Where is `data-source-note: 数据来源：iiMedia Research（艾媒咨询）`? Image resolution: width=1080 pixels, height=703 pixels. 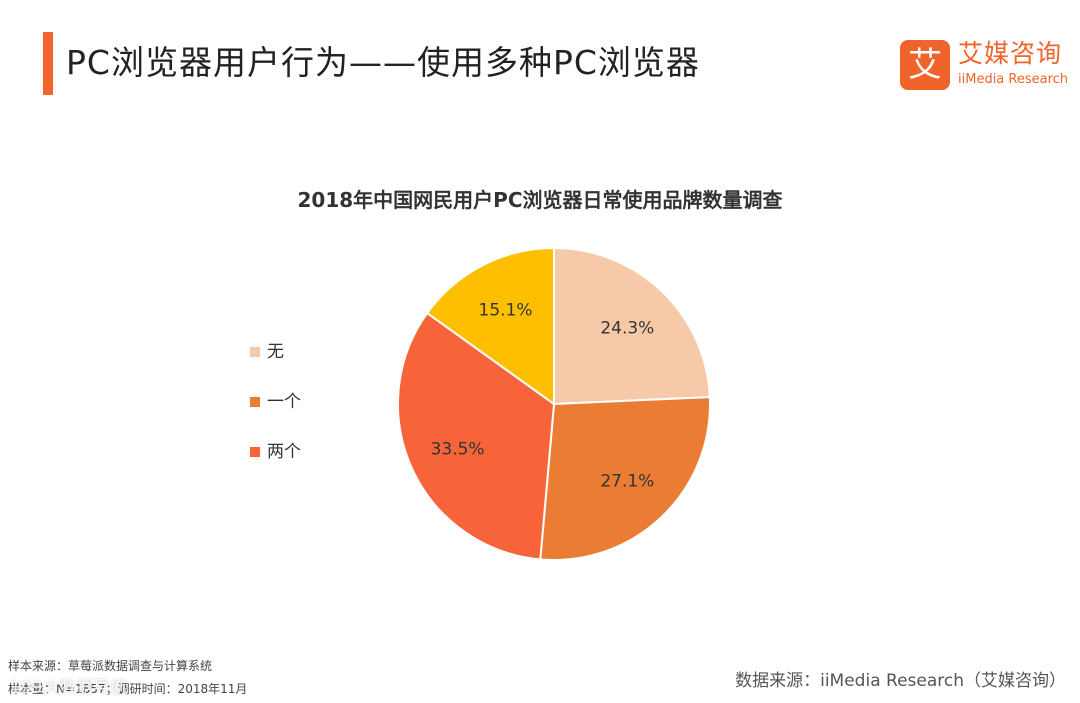 data-source-note: 数据来源：iiMedia Research（艾媒咨询） is located at coordinates (900, 681).